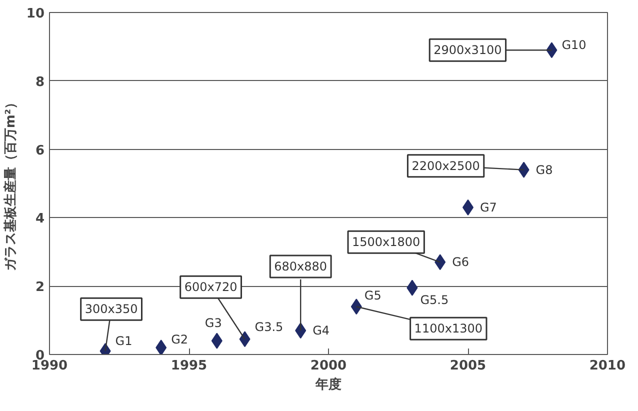 This screenshot has width=638, height=411. Describe the element at coordinates (434, 299) in the screenshot. I see `annotation: G5.5` at that location.